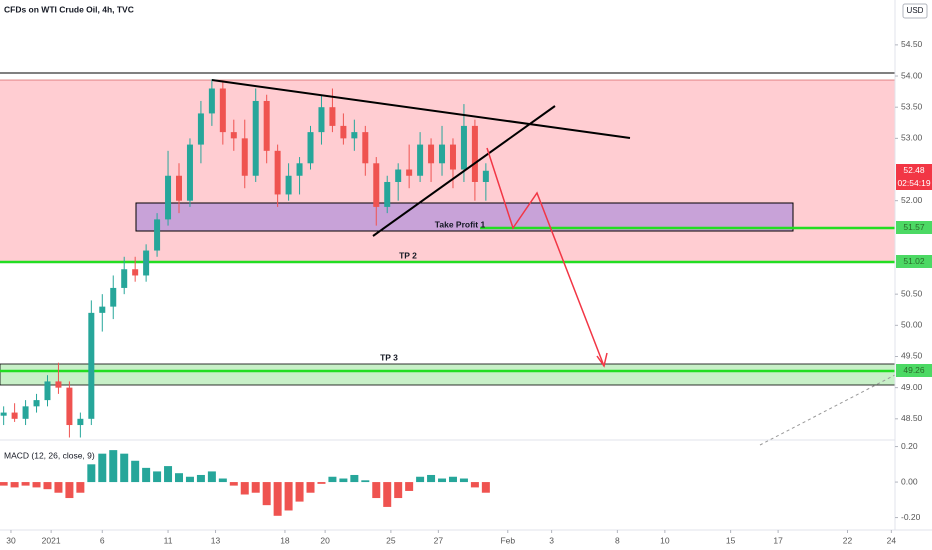 The height and width of the screenshot is (550, 932). Describe the element at coordinates (912, 138) in the screenshot. I see `y-tick-label: 53.00` at that location.